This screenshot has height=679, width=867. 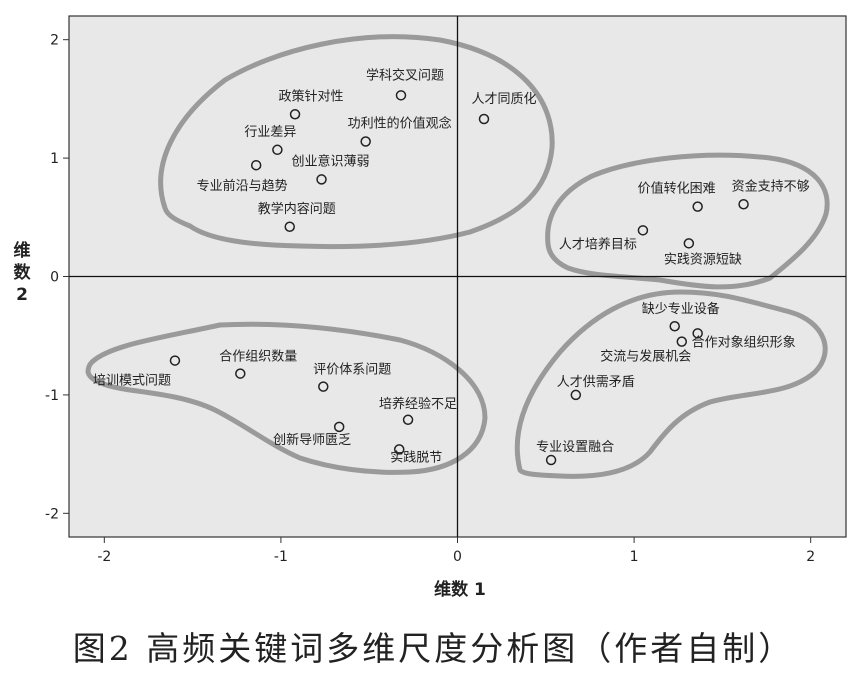 I want to click on cluster-outline-right-bottom, so click(x=671, y=384).